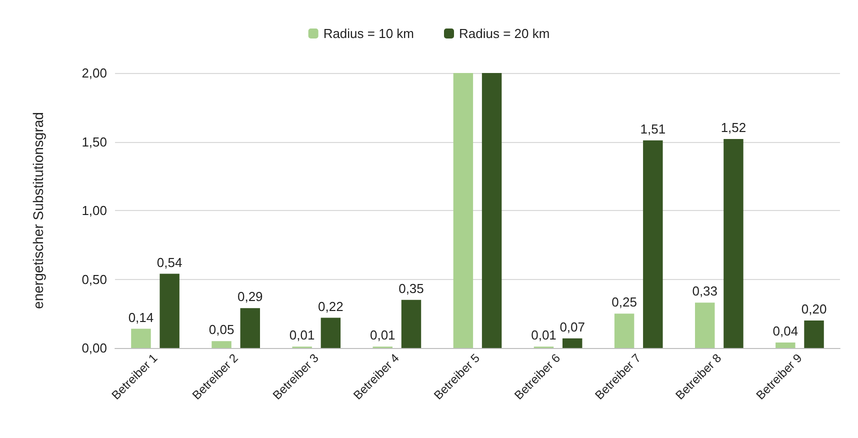  Describe the element at coordinates (141, 317) in the screenshot. I see `data-label: 0,14` at that location.